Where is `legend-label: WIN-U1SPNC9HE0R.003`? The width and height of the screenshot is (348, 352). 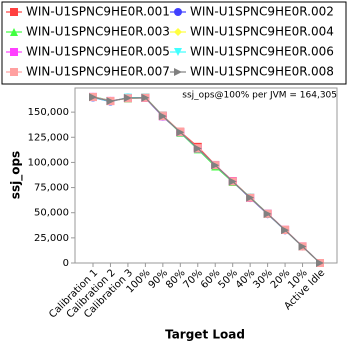 legend-label: WIN-U1SPNC9HE0R.003 is located at coordinates (98, 32).